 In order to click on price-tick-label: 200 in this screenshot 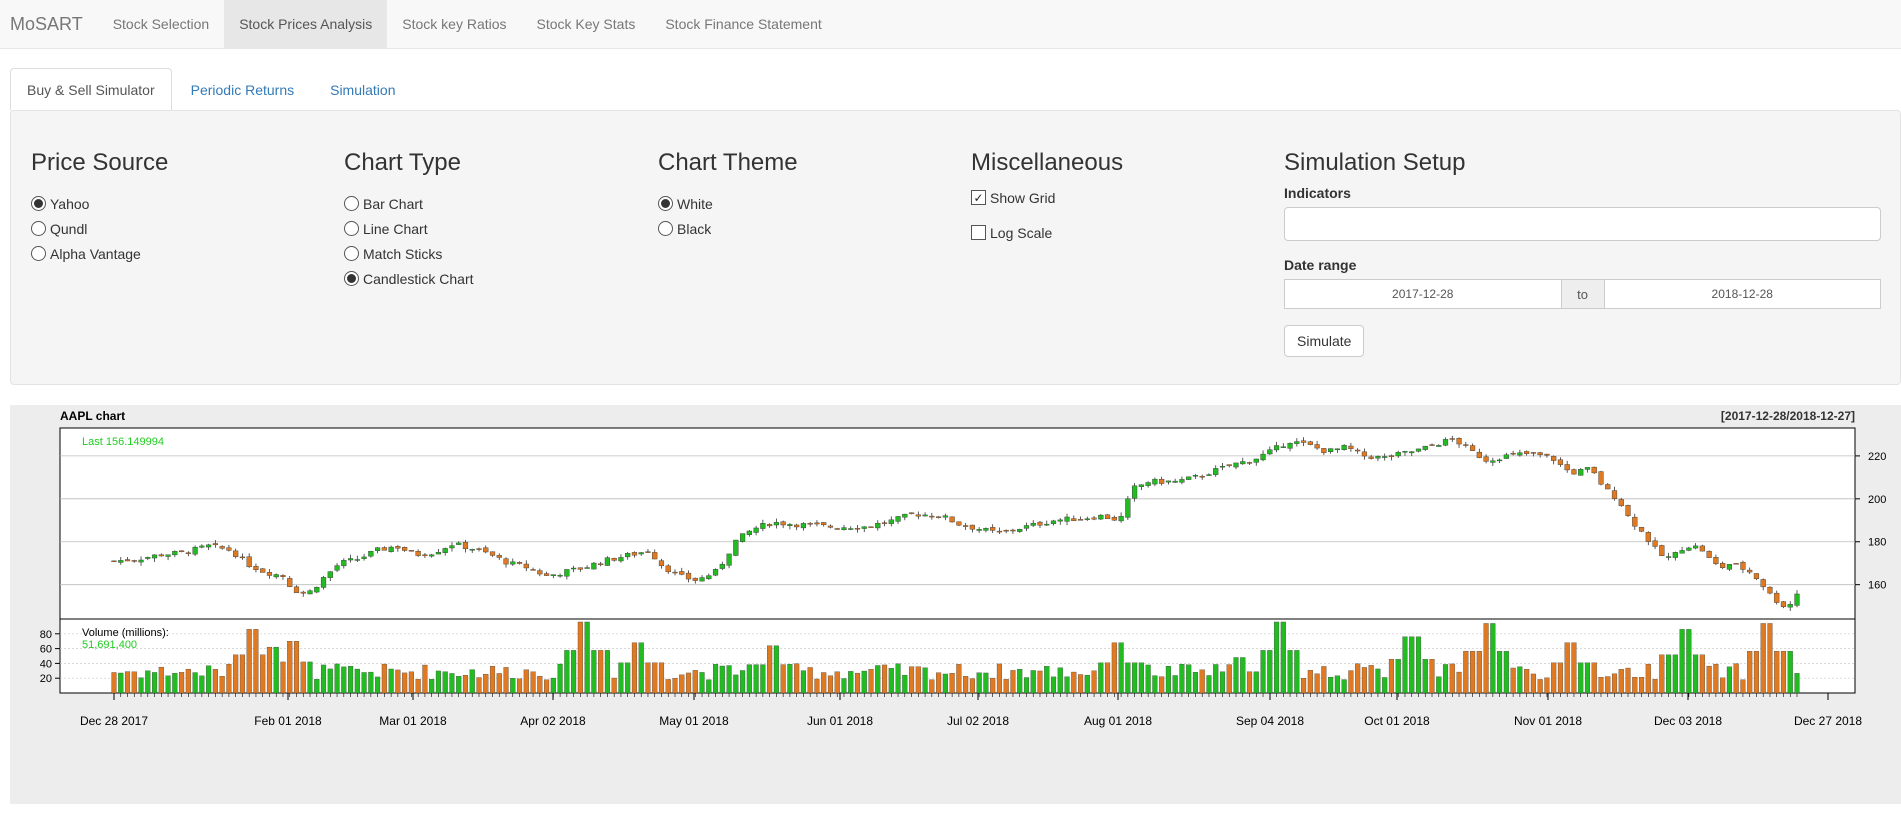, I will do `click(1877, 500)`.